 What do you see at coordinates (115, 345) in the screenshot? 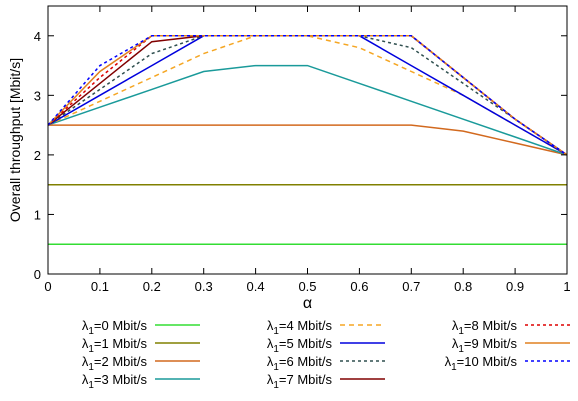
I see `legend-label-1: λ1=1 Mbit/s` at bounding box center [115, 345].